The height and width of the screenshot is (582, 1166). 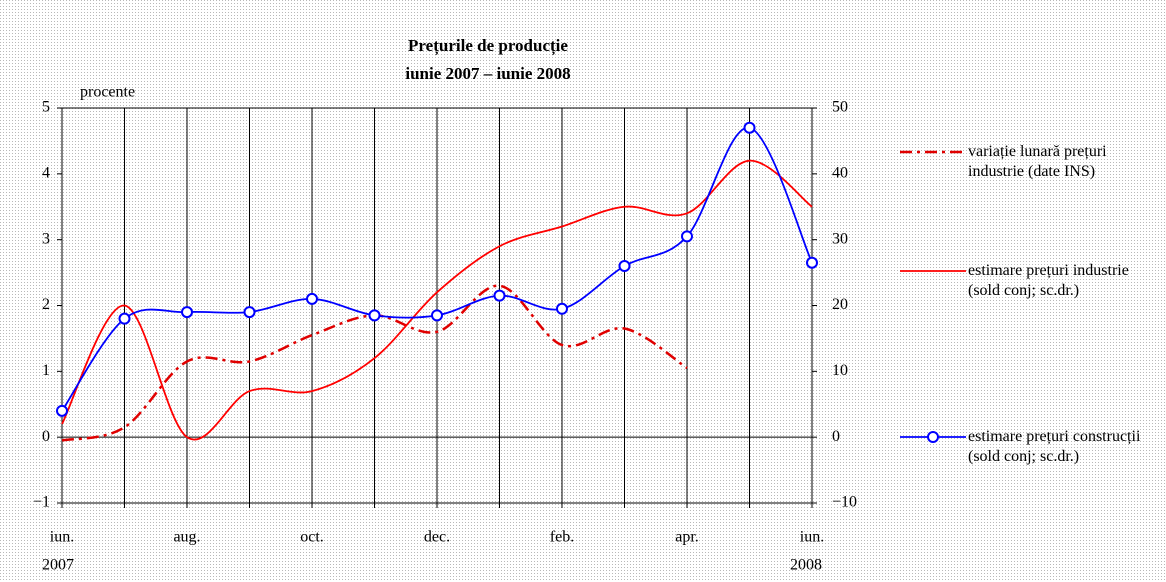 I want to click on y2-tick-label: −10, so click(x=844, y=502).